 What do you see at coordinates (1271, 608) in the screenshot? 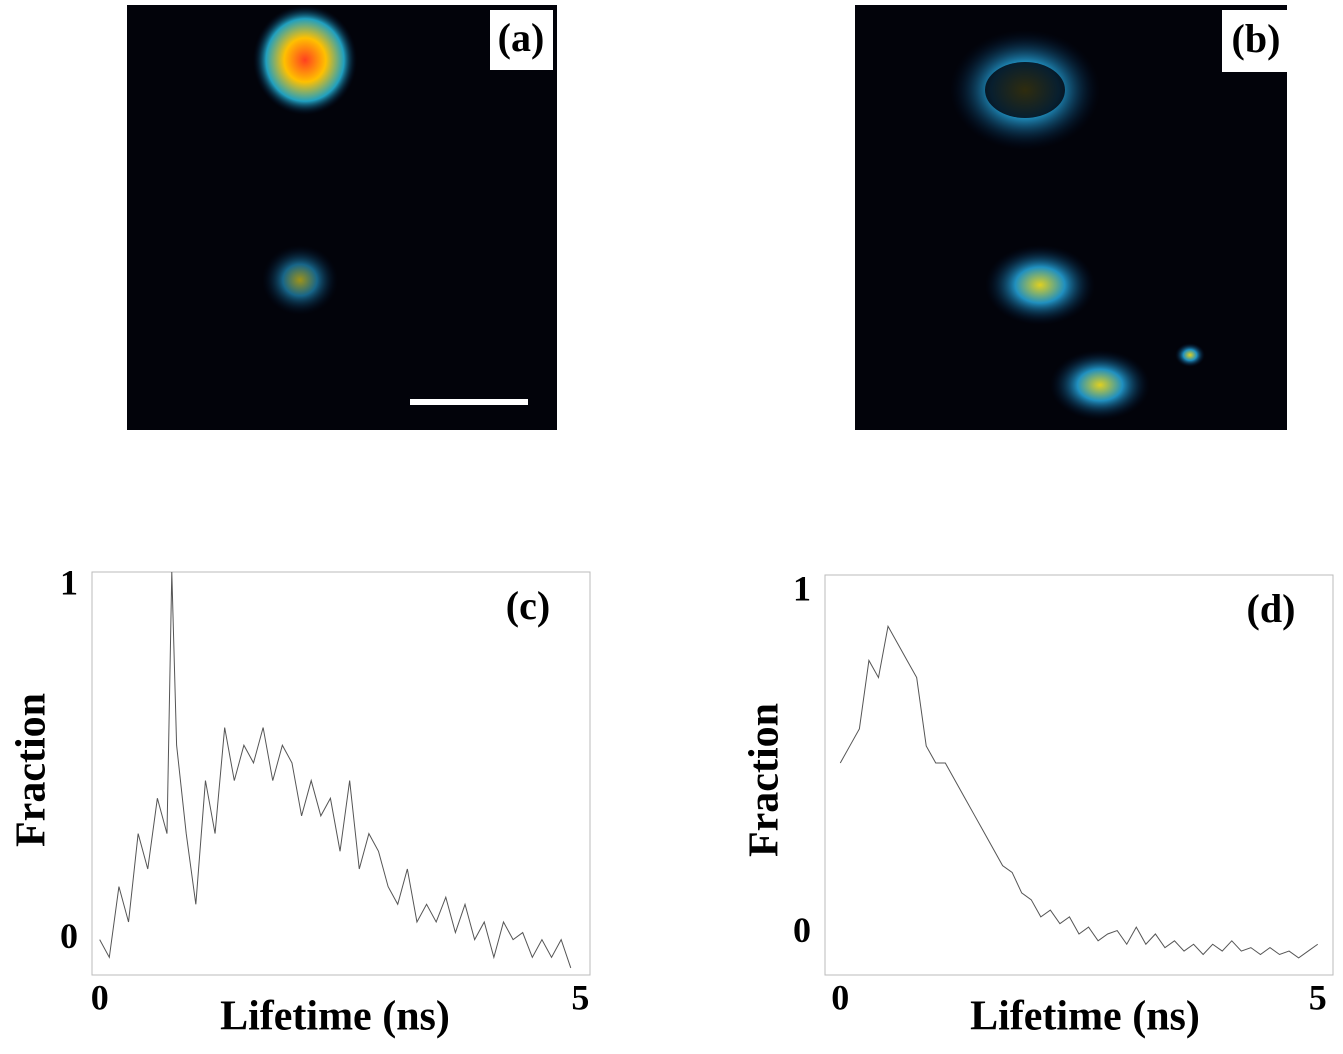
I see `panel-label: (d)` at bounding box center [1271, 608].